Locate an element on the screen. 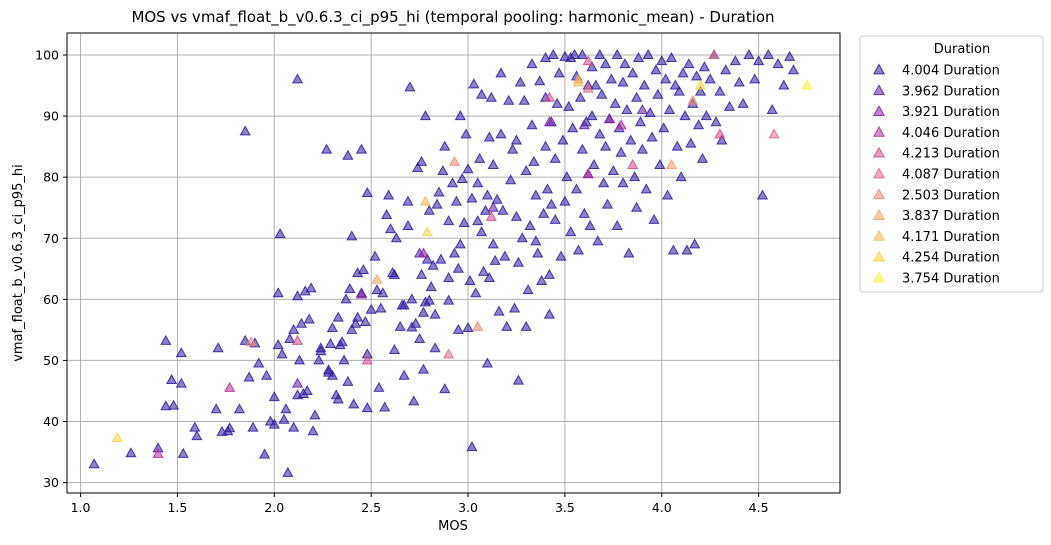  legend-entry: 4.171 Duration is located at coordinates (951, 237).